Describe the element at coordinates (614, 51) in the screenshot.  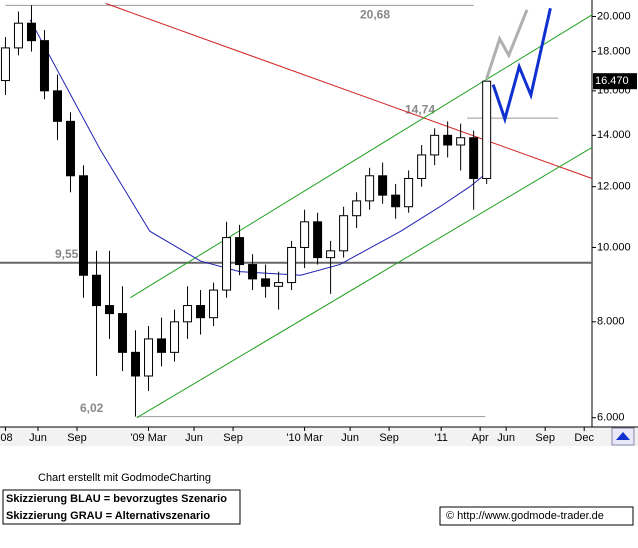
I see `y-tick-label: 18.000` at that location.